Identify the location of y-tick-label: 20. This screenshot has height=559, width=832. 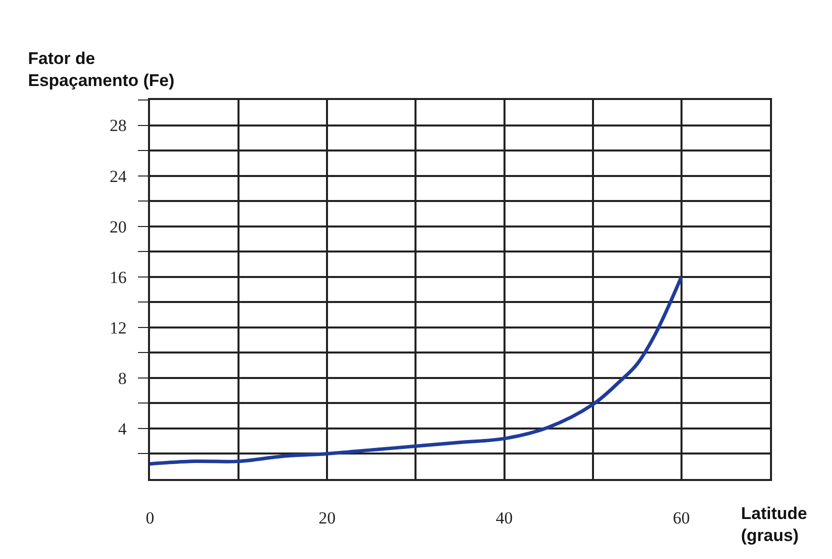
(118, 226).